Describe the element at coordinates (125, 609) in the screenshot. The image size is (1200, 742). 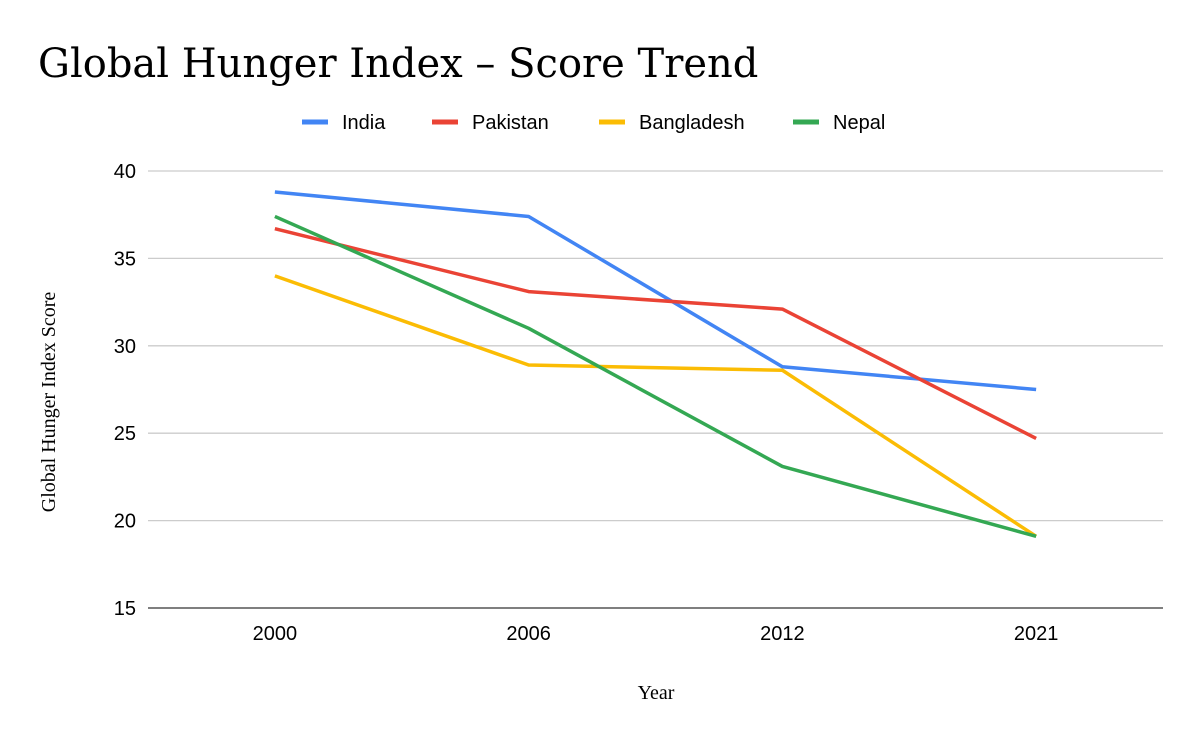
I see `y-tick-label: 15` at that location.